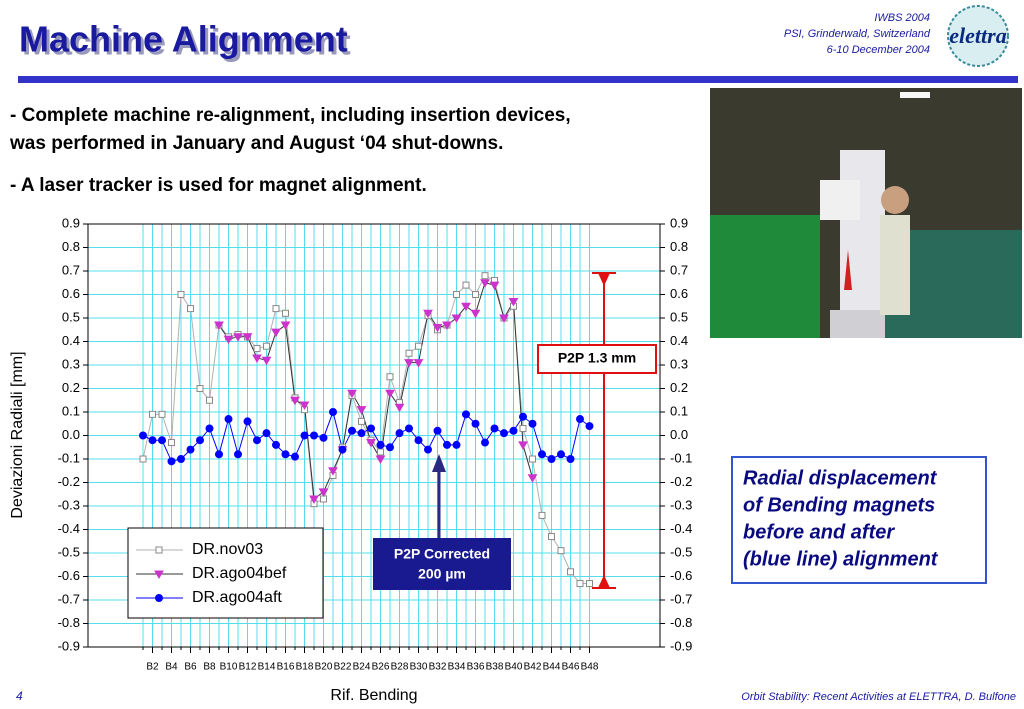 This screenshot has height=709, width=1024. What do you see at coordinates (239, 573) in the screenshot?
I see `legend-label: DR.ago04bef` at bounding box center [239, 573].